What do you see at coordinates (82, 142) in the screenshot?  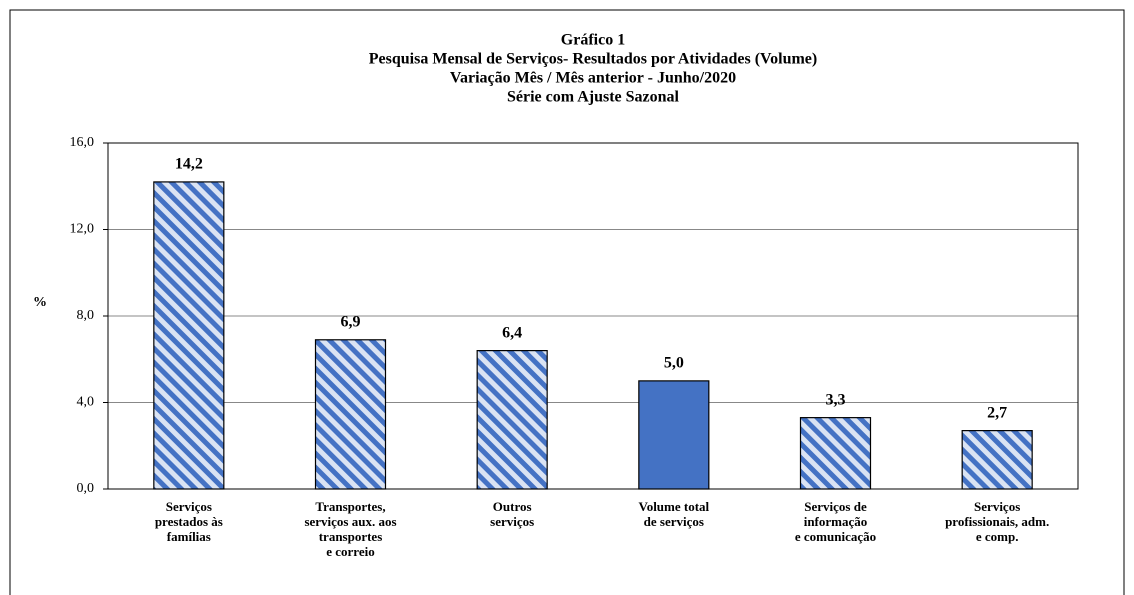 I see `y-tick-label: 16,0` at bounding box center [82, 142].